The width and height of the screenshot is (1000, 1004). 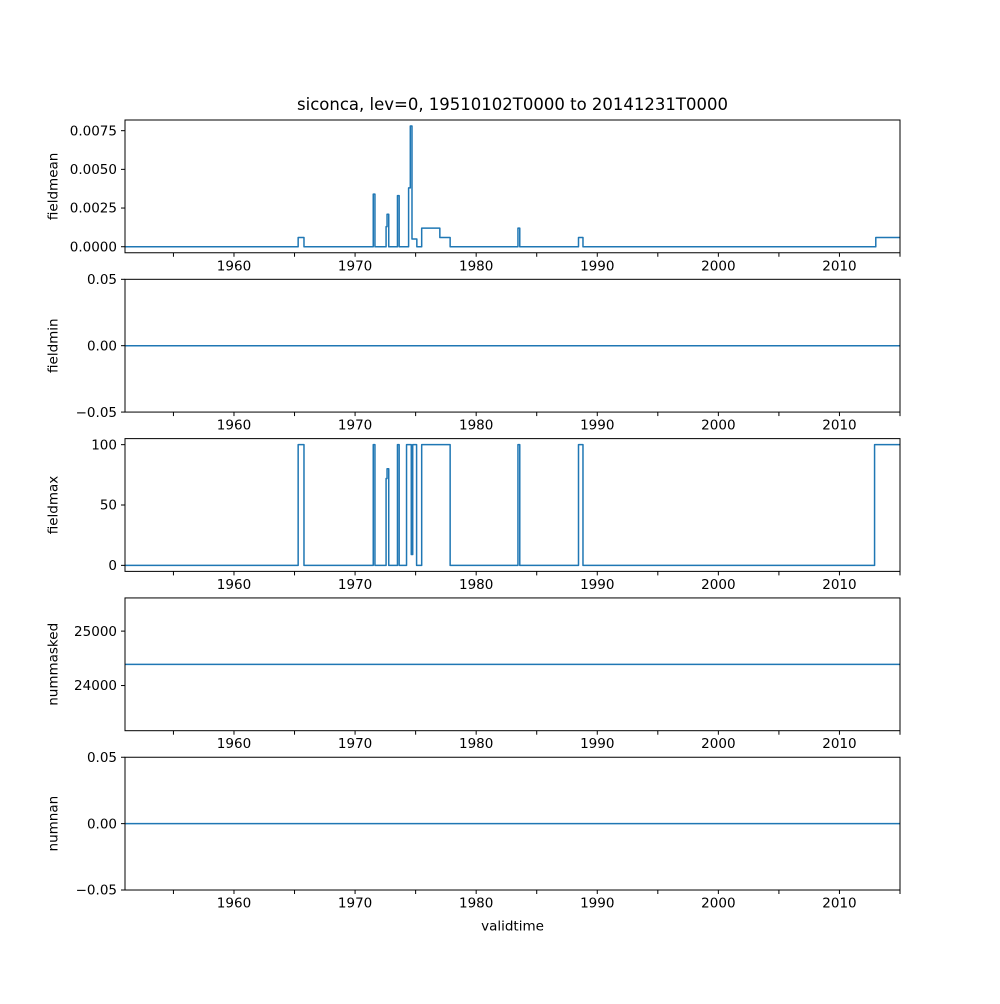 I want to click on subplot-fieldmax: 0 50 100 1960 1970 1980 1990 2000 2010 fieldmax, so click(x=473, y=515).